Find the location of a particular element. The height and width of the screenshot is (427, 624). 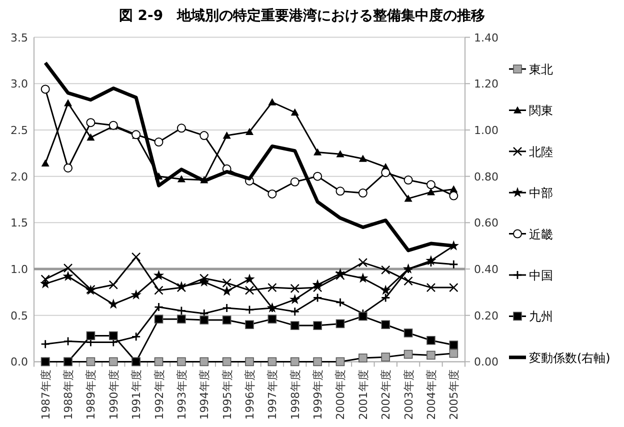

legend-label: 北陸 is located at coordinates (541, 151).